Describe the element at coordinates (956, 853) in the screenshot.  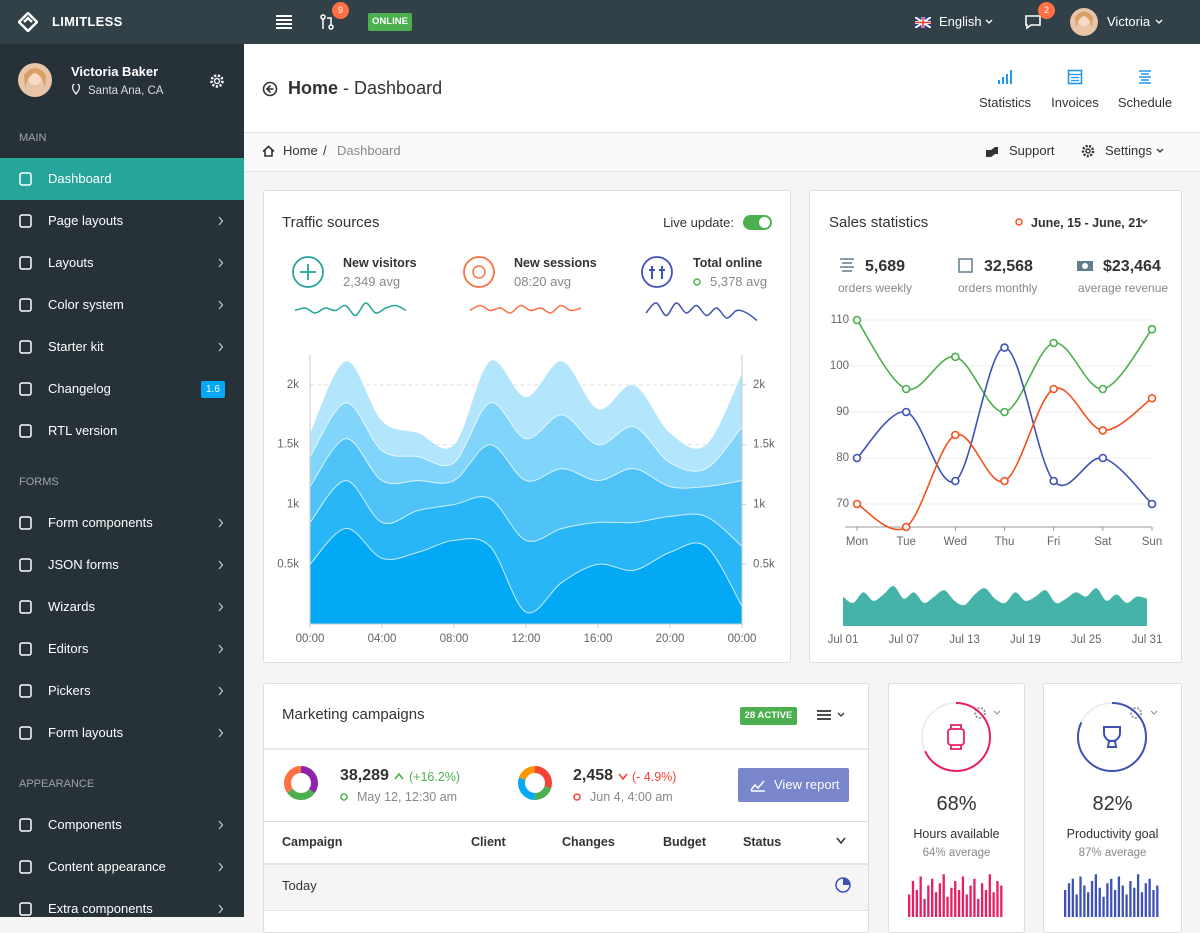
I see `progress-subtitle: 64% average` at that location.